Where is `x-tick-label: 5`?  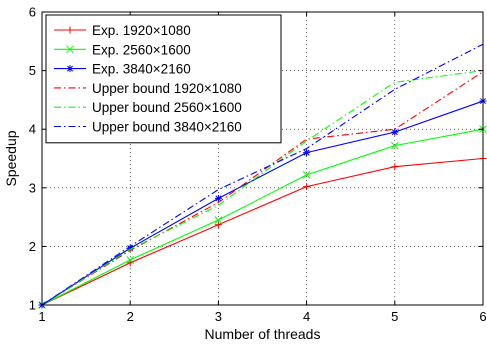 x-tick-label: 5 is located at coordinates (394, 316).